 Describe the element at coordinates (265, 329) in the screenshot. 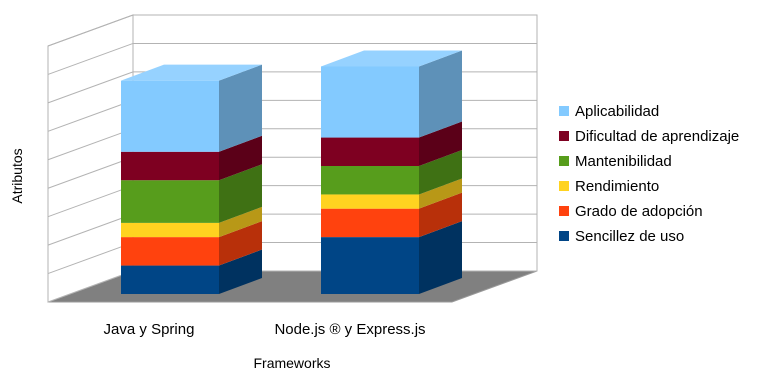

I see `x-tick-labels: Java y Spring Node.js ® y Express.js` at that location.